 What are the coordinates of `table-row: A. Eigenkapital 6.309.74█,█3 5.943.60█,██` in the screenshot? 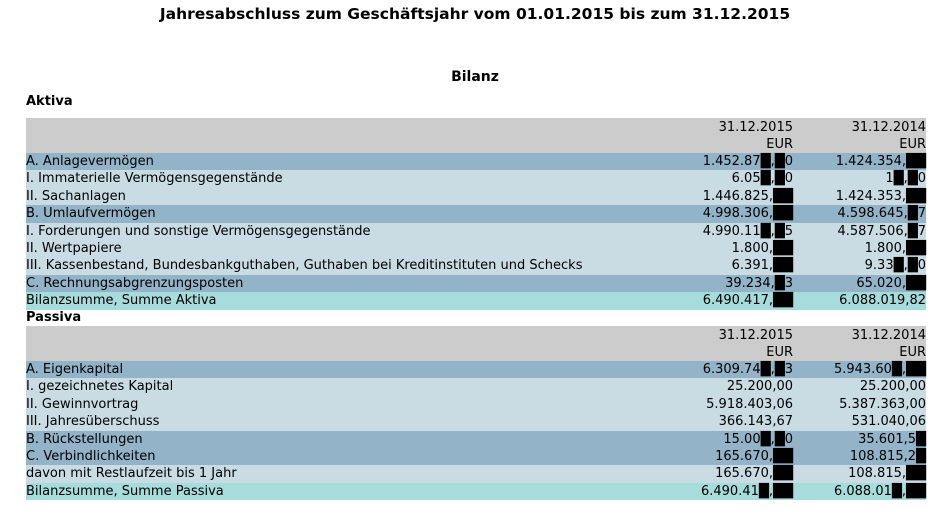 It's located at (476, 370).